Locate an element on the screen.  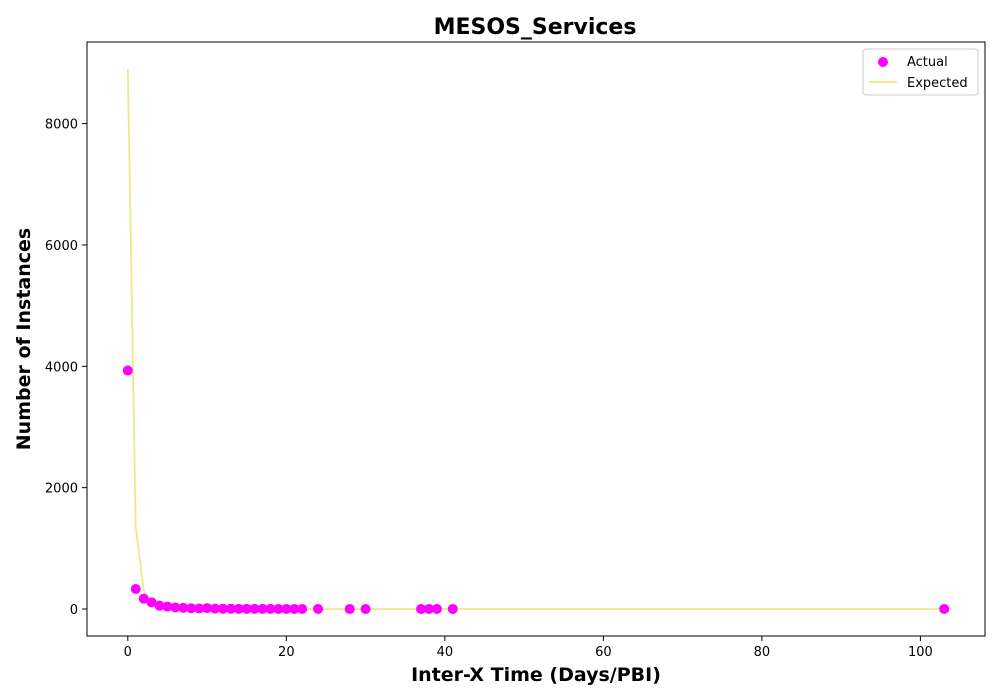
x-tick-label: 40 is located at coordinates (445, 652).